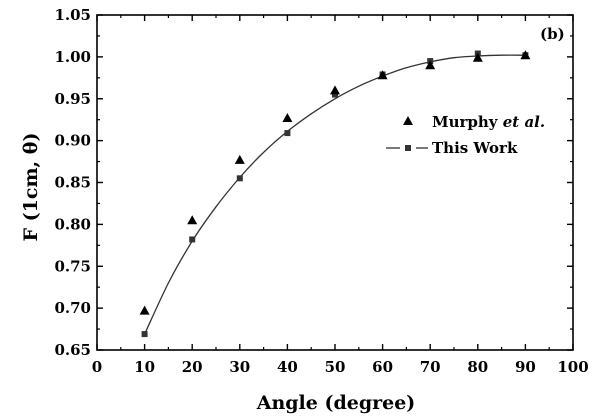  I want to click on x-tick-label: 20, so click(192, 367).